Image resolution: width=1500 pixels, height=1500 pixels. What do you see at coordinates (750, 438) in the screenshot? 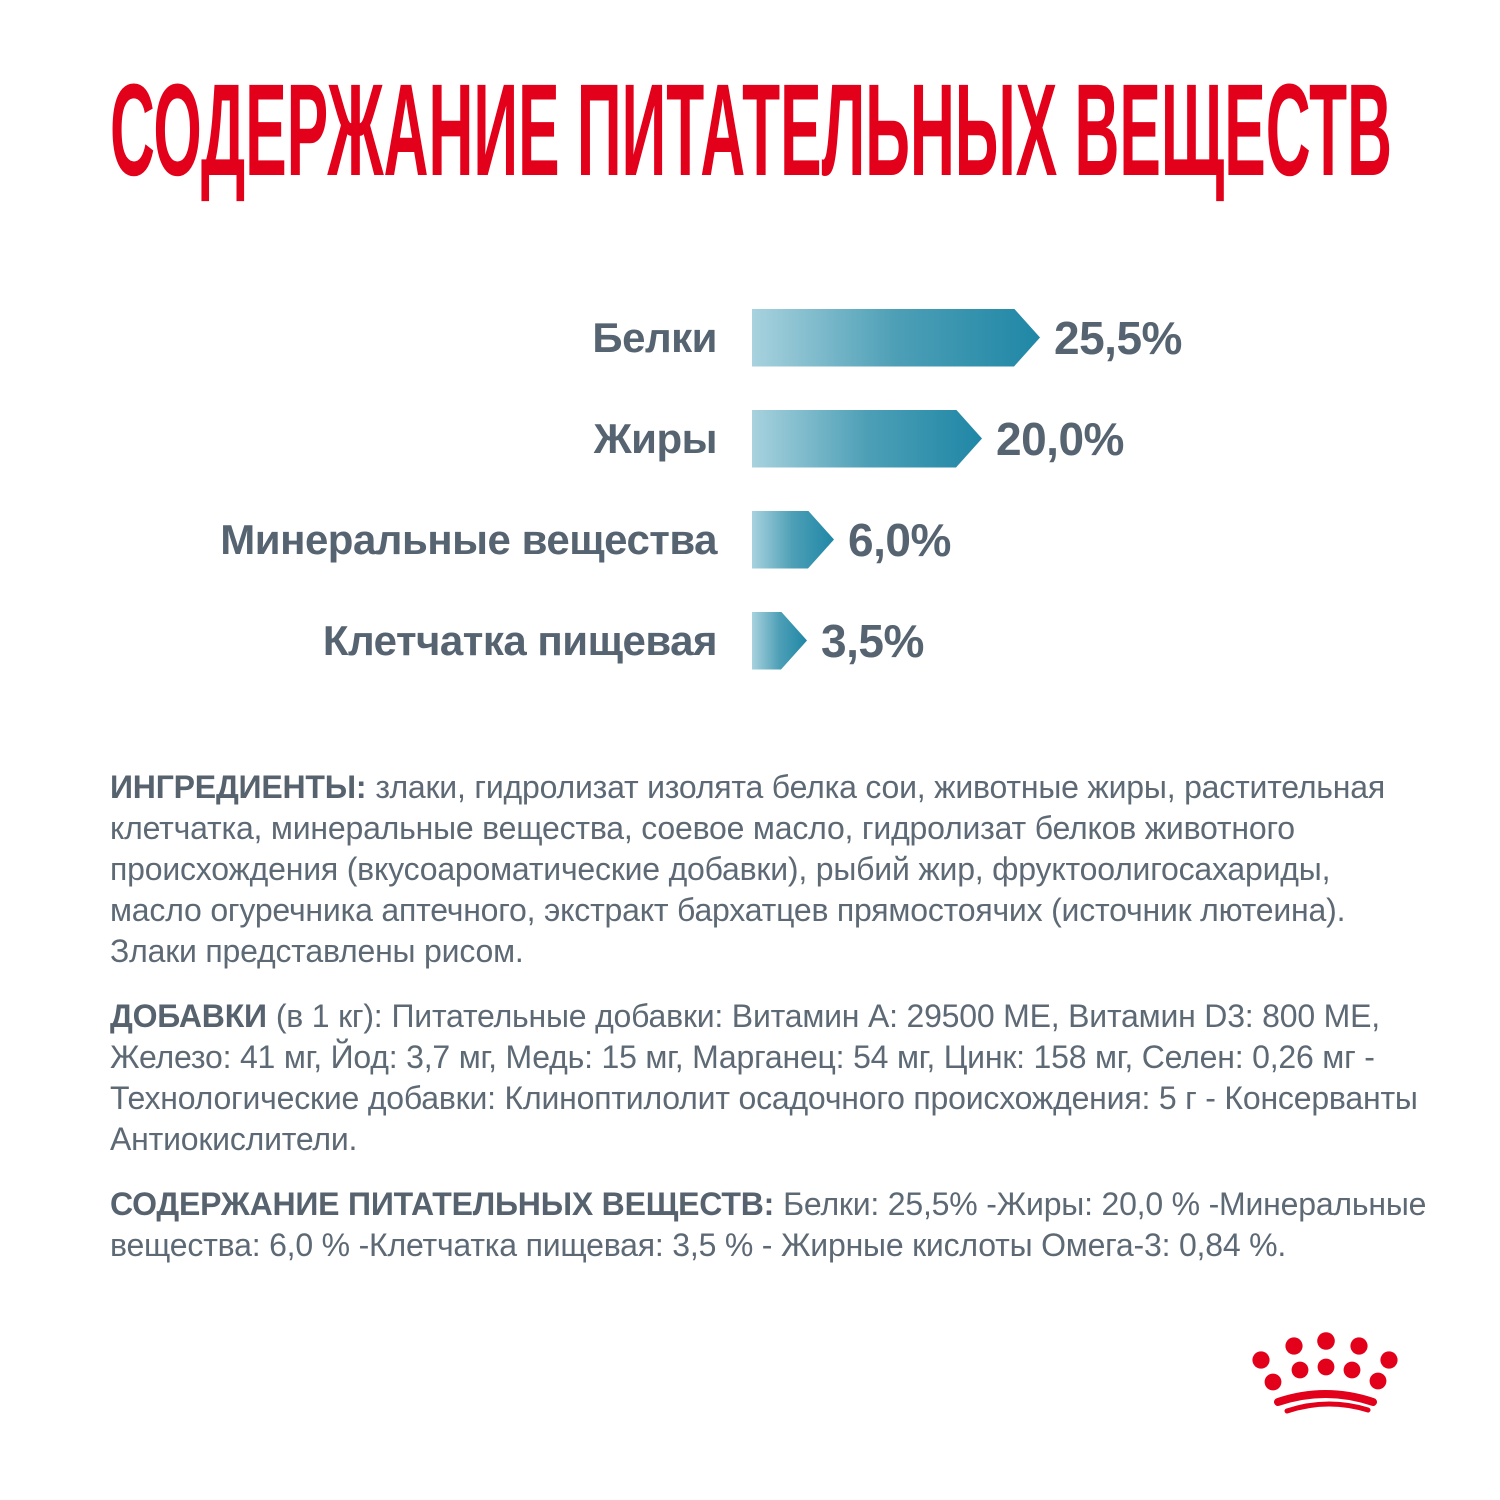
I see `chart-row: Жиры 20,0%` at bounding box center [750, 438].